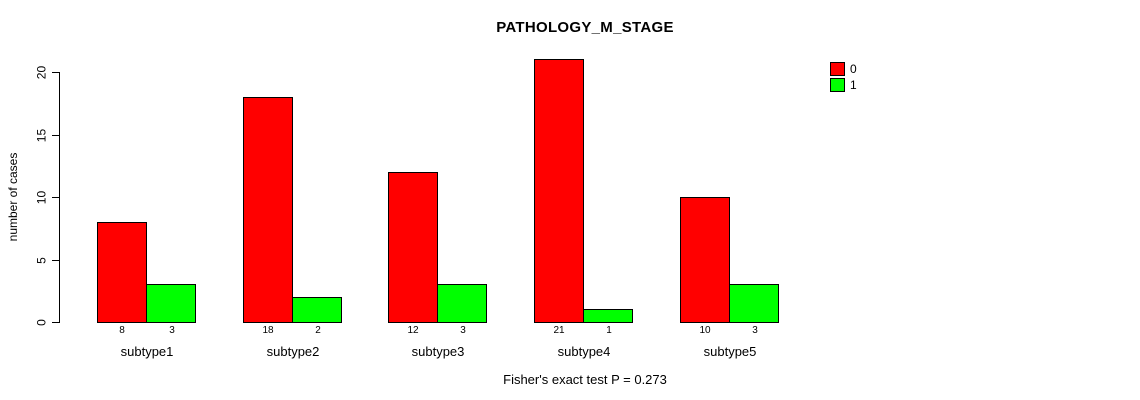 Image resolution: width=1140 pixels, height=400 pixels. I want to click on y-axis-line, so click(59, 197).